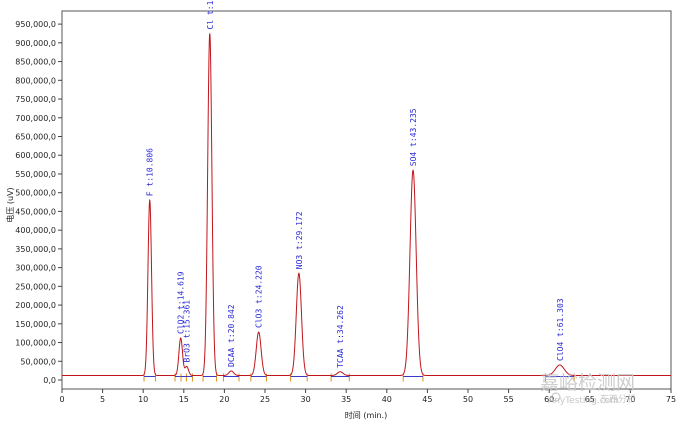 The height and width of the screenshot is (424, 680). What do you see at coordinates (587, 383) in the screenshot?
I see `watermark-main-text: 嘉峪检测网` at bounding box center [587, 383].